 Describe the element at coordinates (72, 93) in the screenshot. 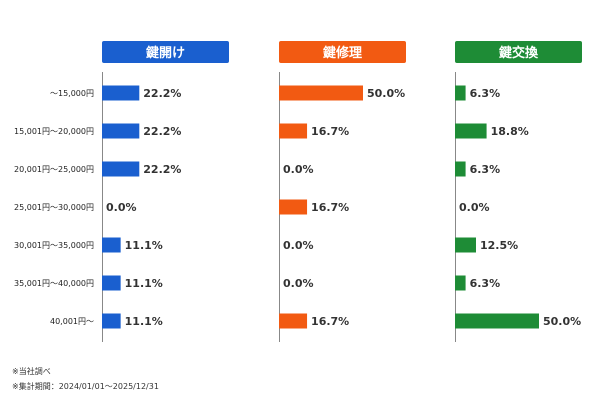

I see `category-label: ～15,000円` at that location.